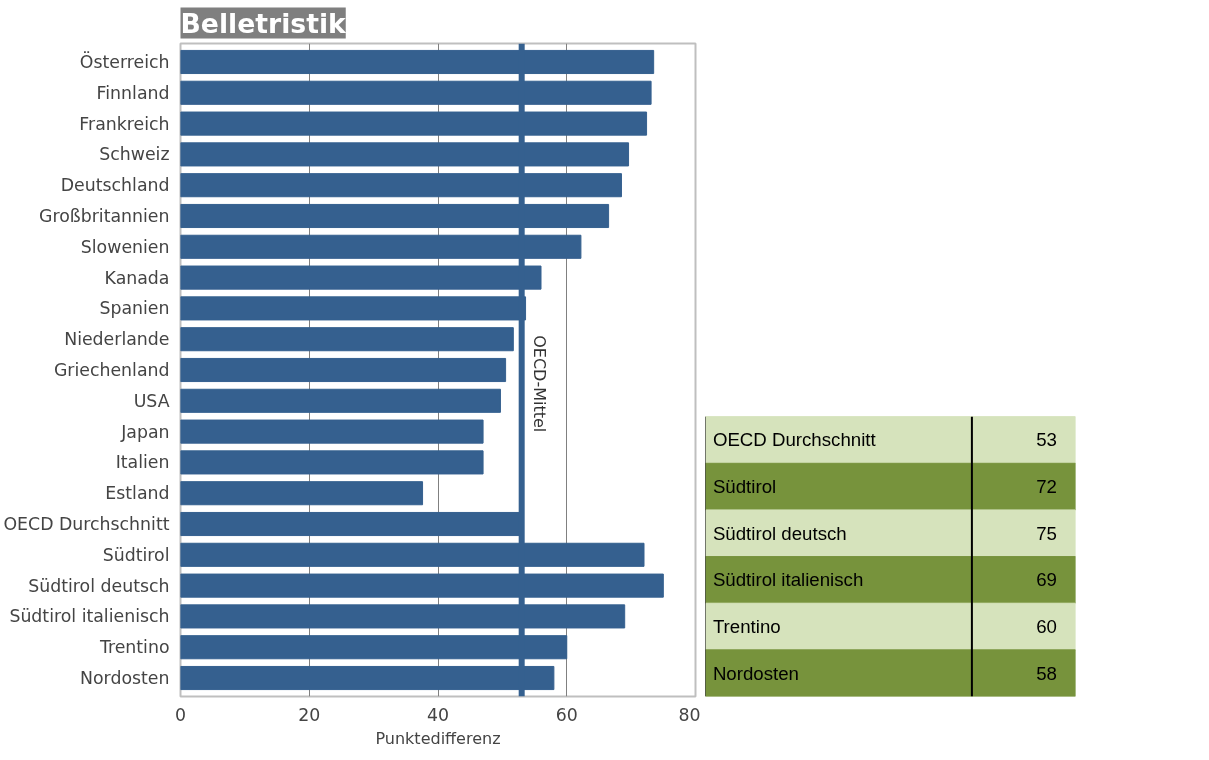 This screenshot has height=760, width=1209. What do you see at coordinates (134, 154) in the screenshot?
I see `y-tick-label: Schweiz` at bounding box center [134, 154].